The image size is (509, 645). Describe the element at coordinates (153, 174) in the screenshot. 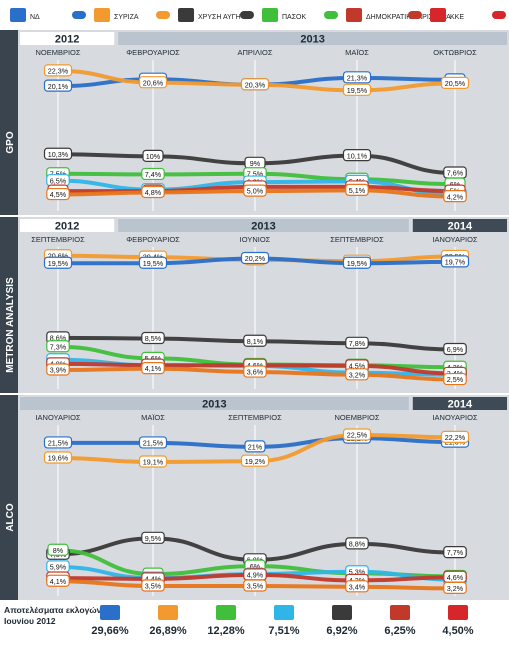

I see `data-label-text: 7,4%` at that location.